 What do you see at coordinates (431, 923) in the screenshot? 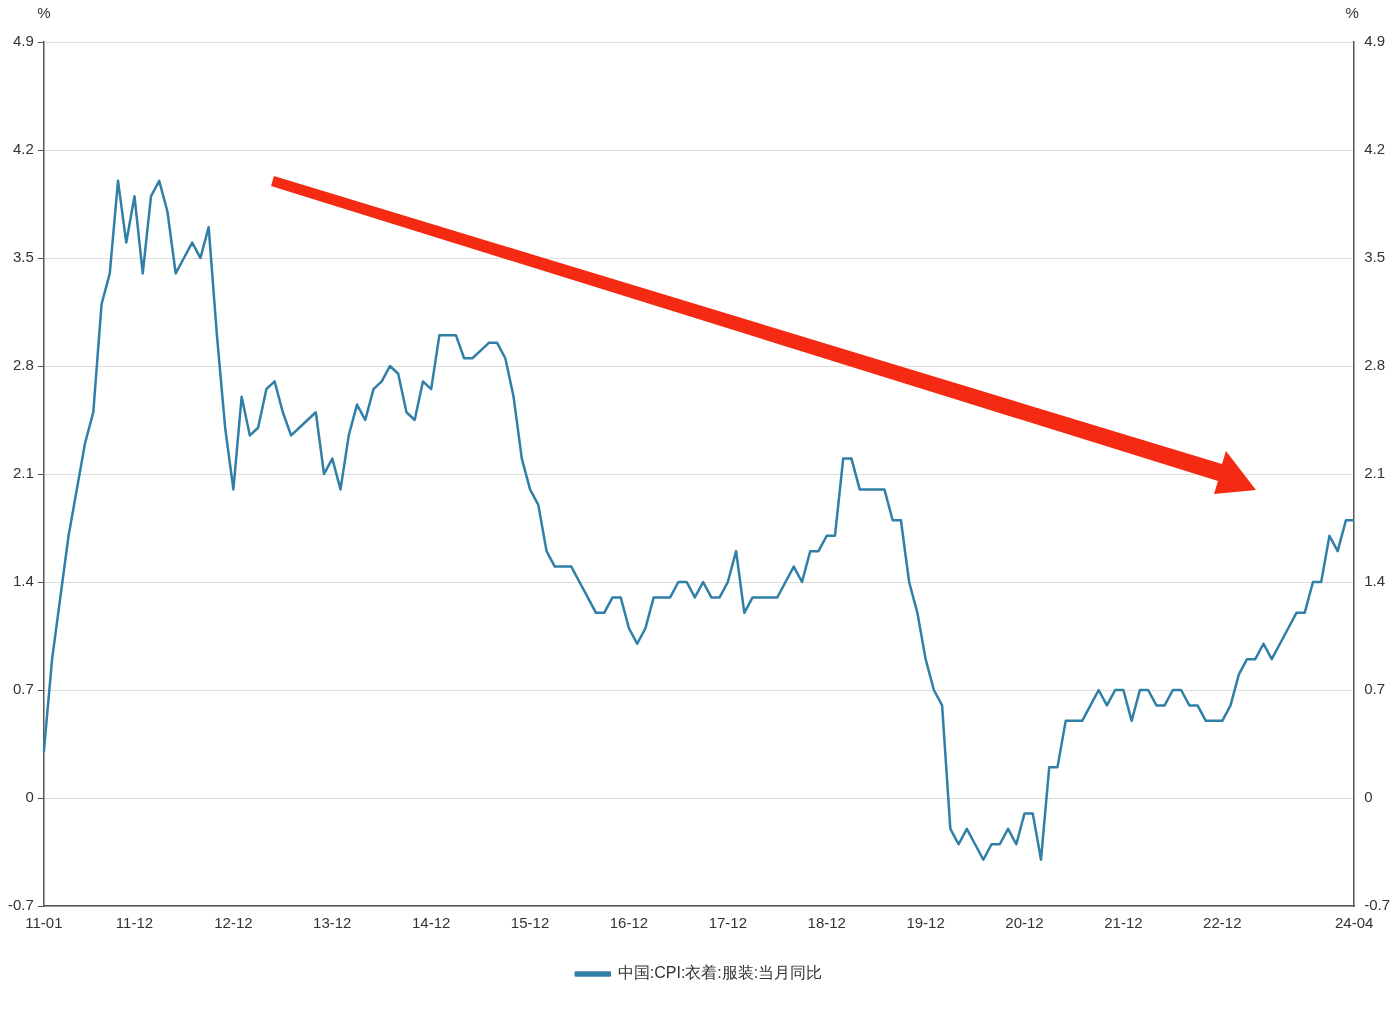
I see `x-tick-label: 14-12` at bounding box center [431, 923].